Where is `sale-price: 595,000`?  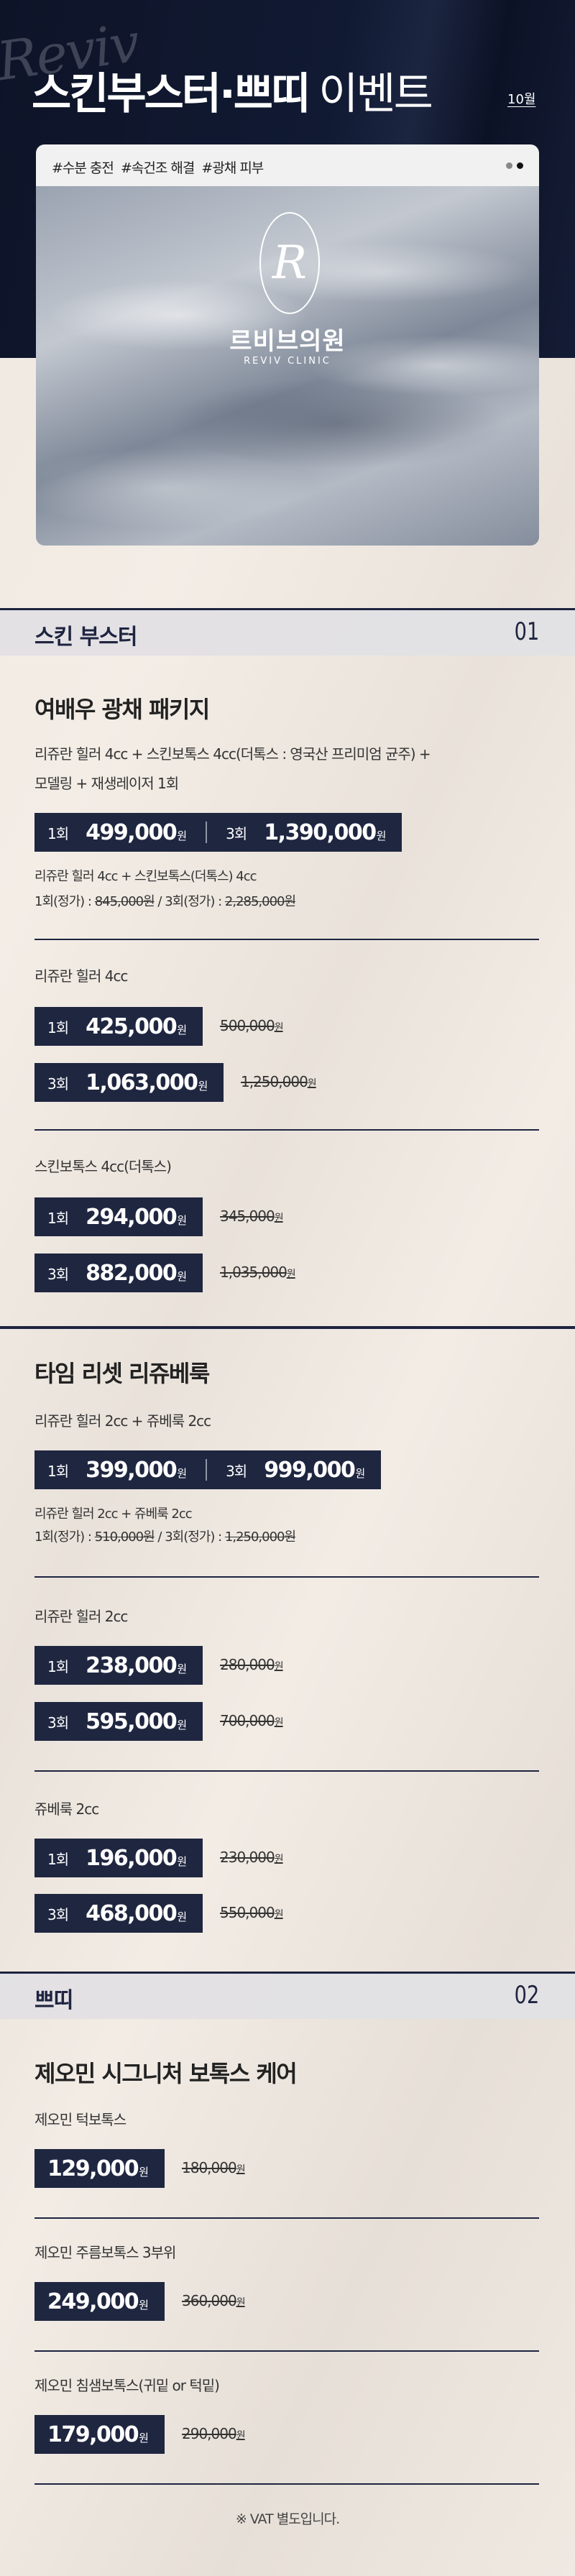 sale-price: 595,000 is located at coordinates (132, 1721).